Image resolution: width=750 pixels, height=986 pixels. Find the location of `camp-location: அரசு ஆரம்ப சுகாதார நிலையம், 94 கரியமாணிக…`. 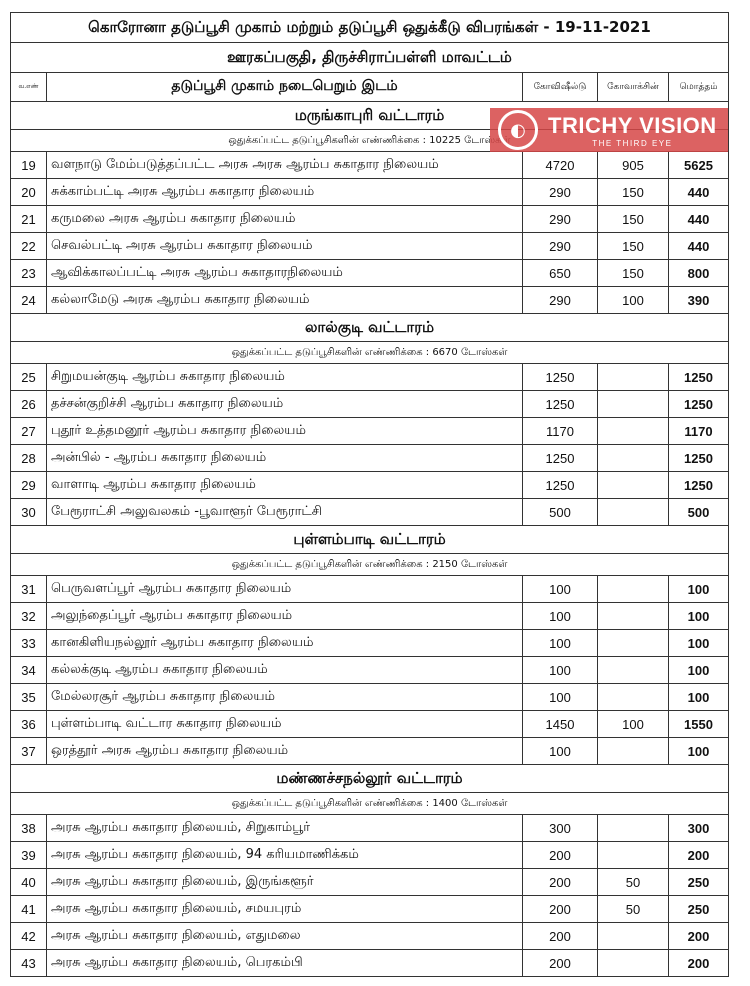

camp-location: அரசு ஆரம்ப சுகாதார நிலையம், 94 கரியமாணிக… is located at coordinates (284, 855).